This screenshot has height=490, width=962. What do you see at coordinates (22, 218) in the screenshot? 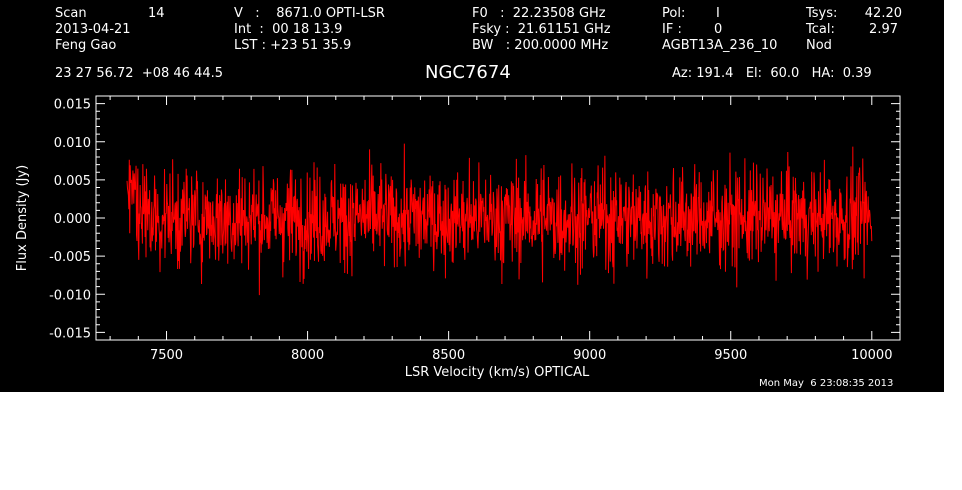
I see `y-axis-label: Flux Density (Jy)` at bounding box center [22, 218].